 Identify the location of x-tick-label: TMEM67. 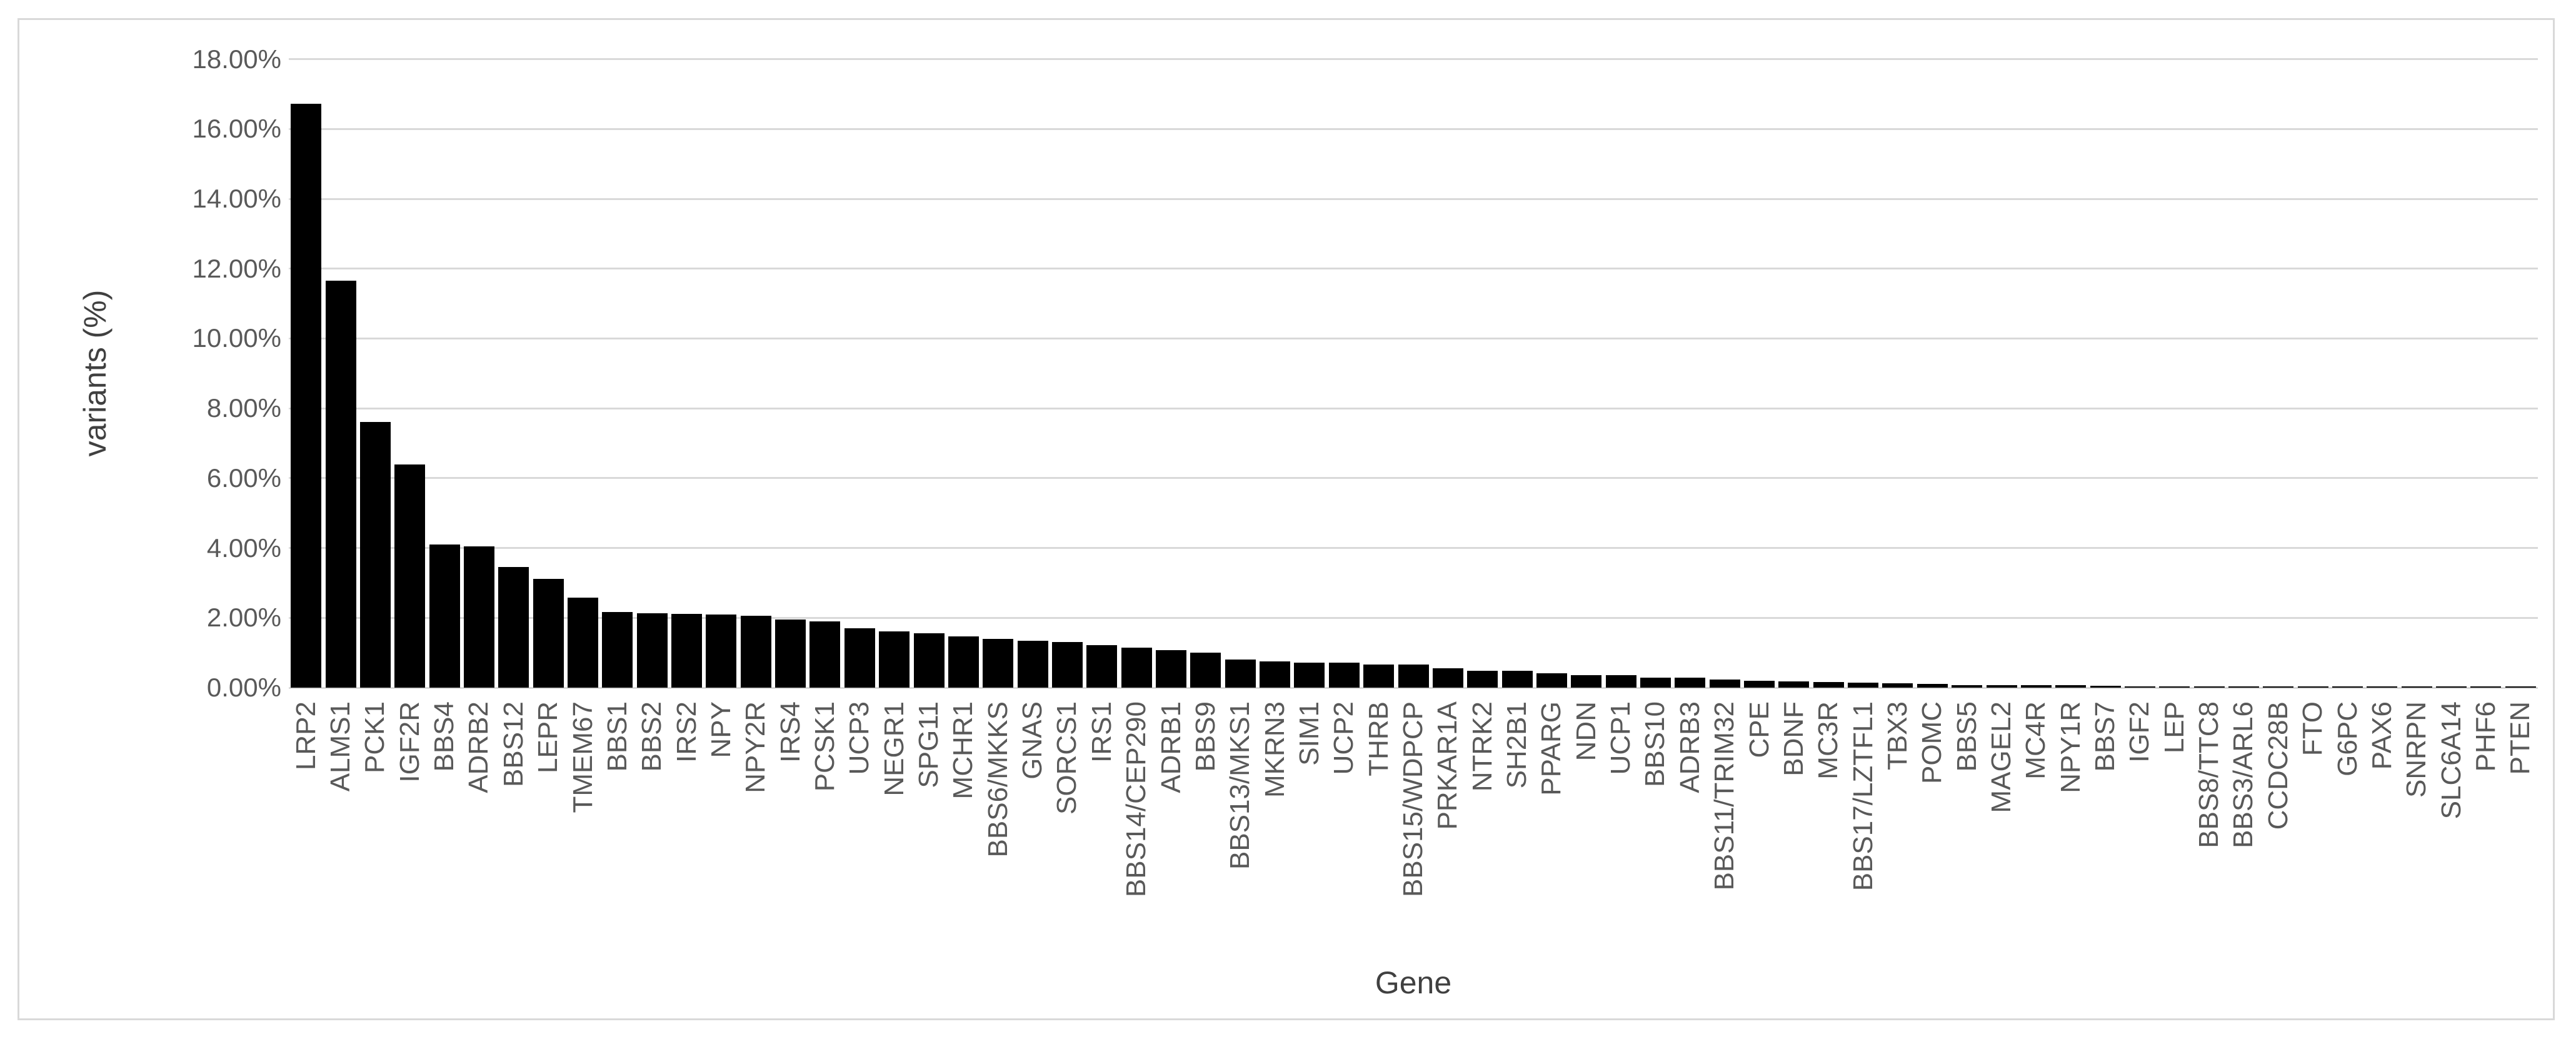
(582, 757).